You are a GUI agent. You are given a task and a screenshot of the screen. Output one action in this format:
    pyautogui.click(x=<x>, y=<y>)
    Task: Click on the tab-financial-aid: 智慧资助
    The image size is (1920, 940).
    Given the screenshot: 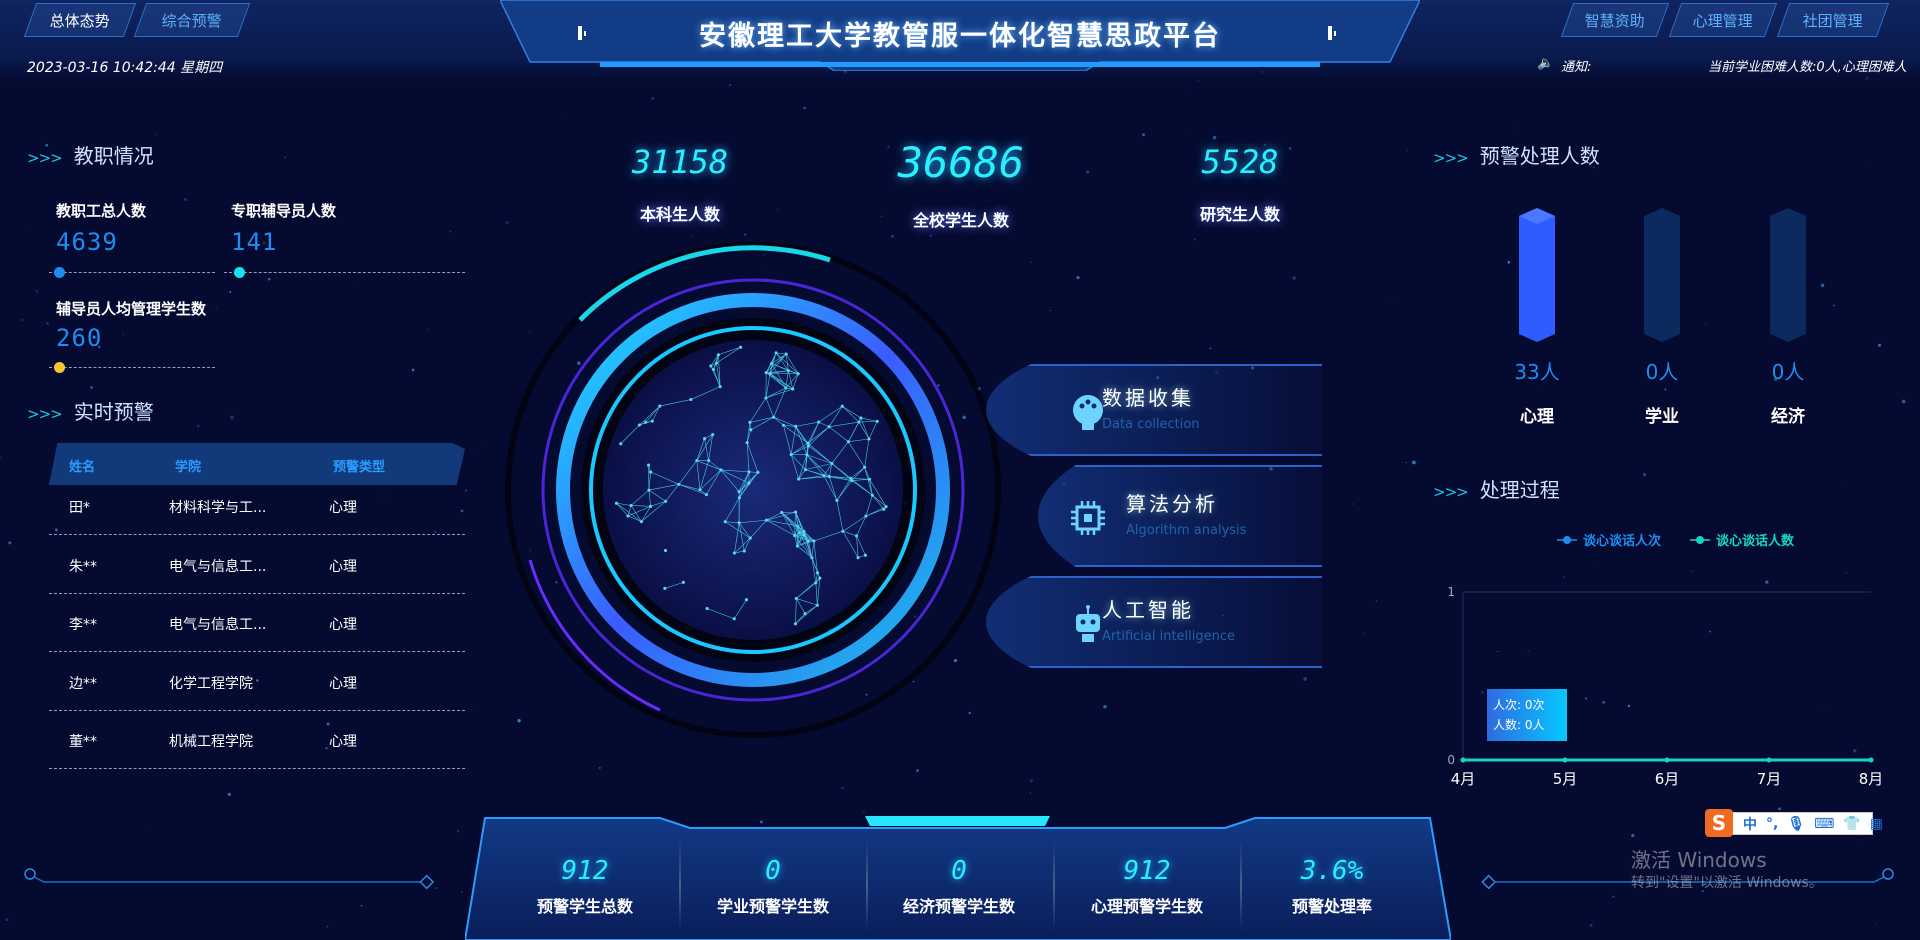 What is the action you would take?
    pyautogui.click(x=1615, y=20)
    